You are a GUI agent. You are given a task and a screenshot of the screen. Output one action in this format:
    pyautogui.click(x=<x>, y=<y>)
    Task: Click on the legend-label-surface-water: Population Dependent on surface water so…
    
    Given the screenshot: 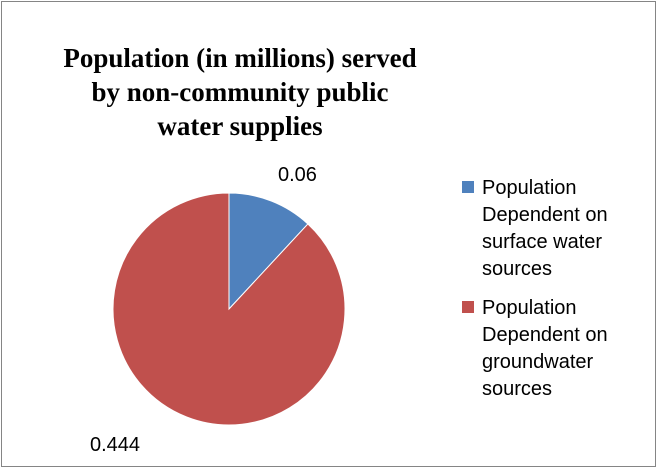 What is the action you would take?
    pyautogui.click(x=545, y=228)
    